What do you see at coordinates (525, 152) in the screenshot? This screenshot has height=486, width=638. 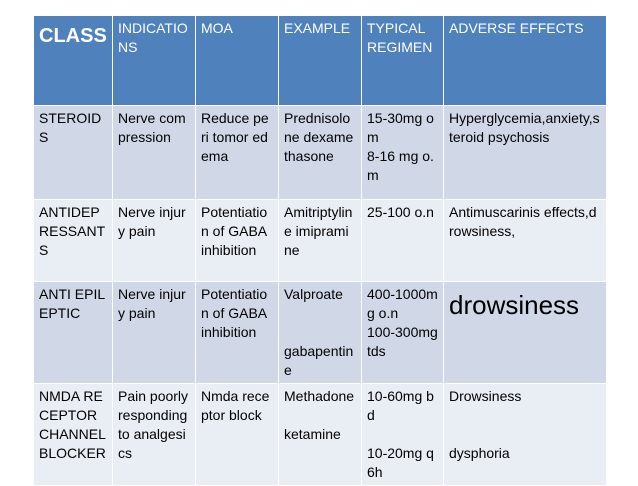 I see `cell-adverse-effects: Hyperglycemia,anxiety,steroid psychosis` at bounding box center [525, 152].